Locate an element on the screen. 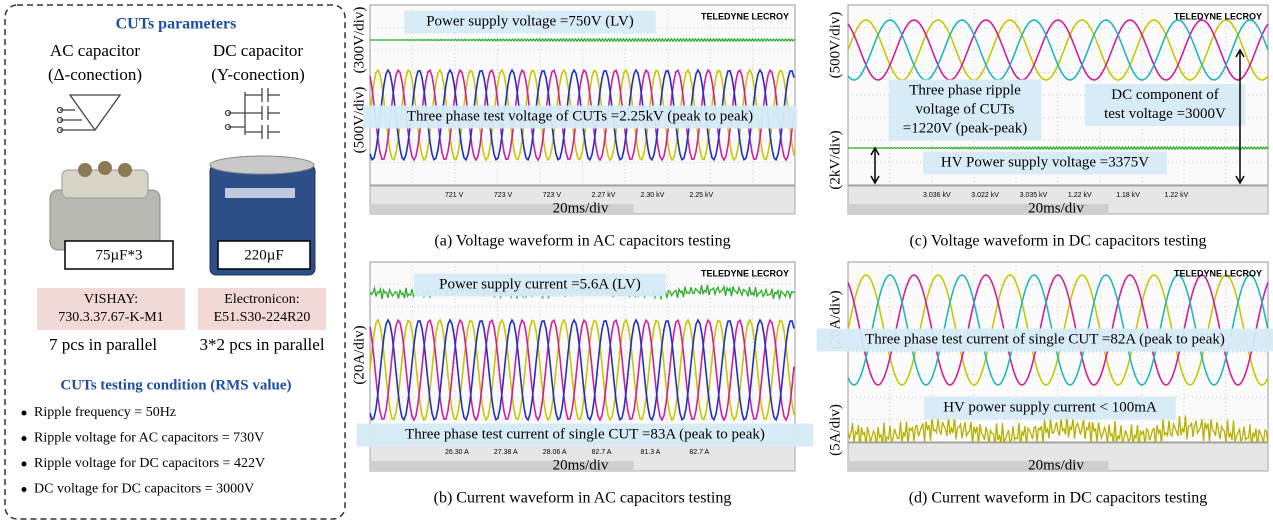 This screenshot has height=524, width=1273. condition: DC voltage for DC capacitors = 3000V is located at coordinates (144, 489).